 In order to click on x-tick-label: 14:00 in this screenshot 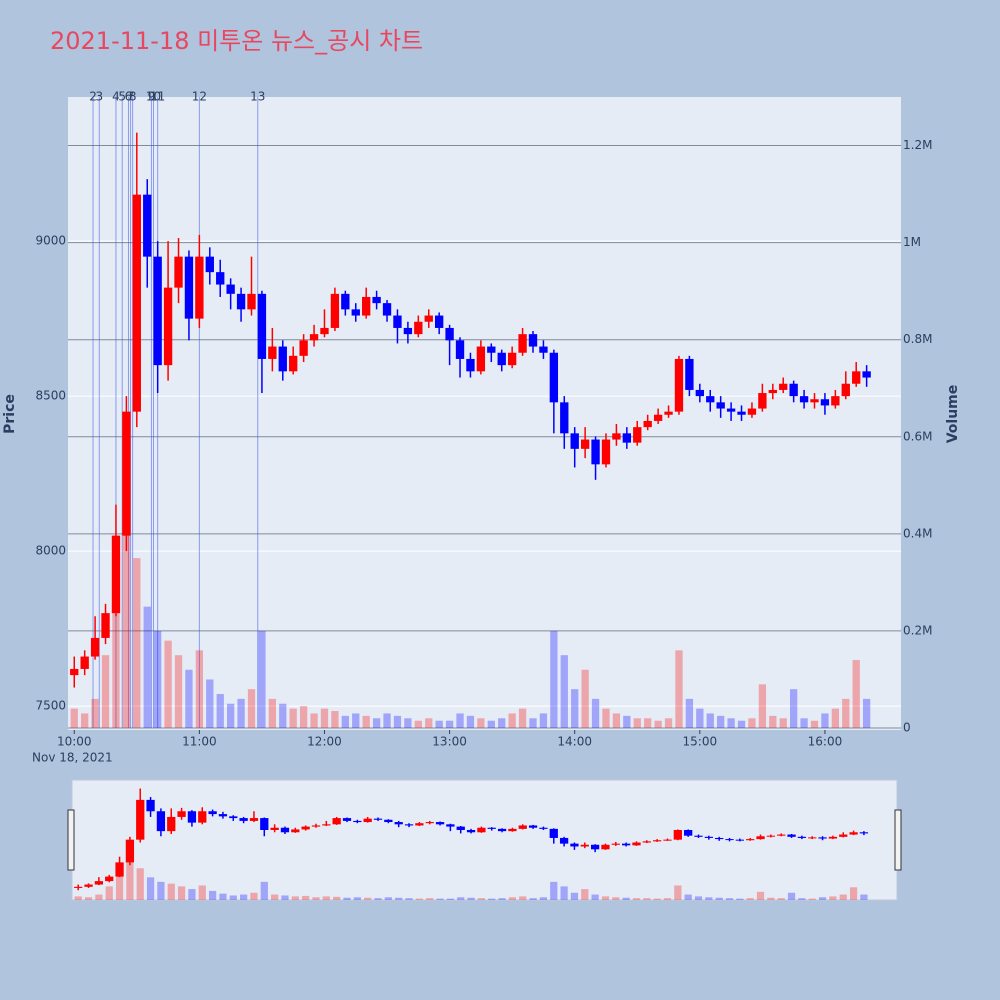, I will do `click(574, 742)`.